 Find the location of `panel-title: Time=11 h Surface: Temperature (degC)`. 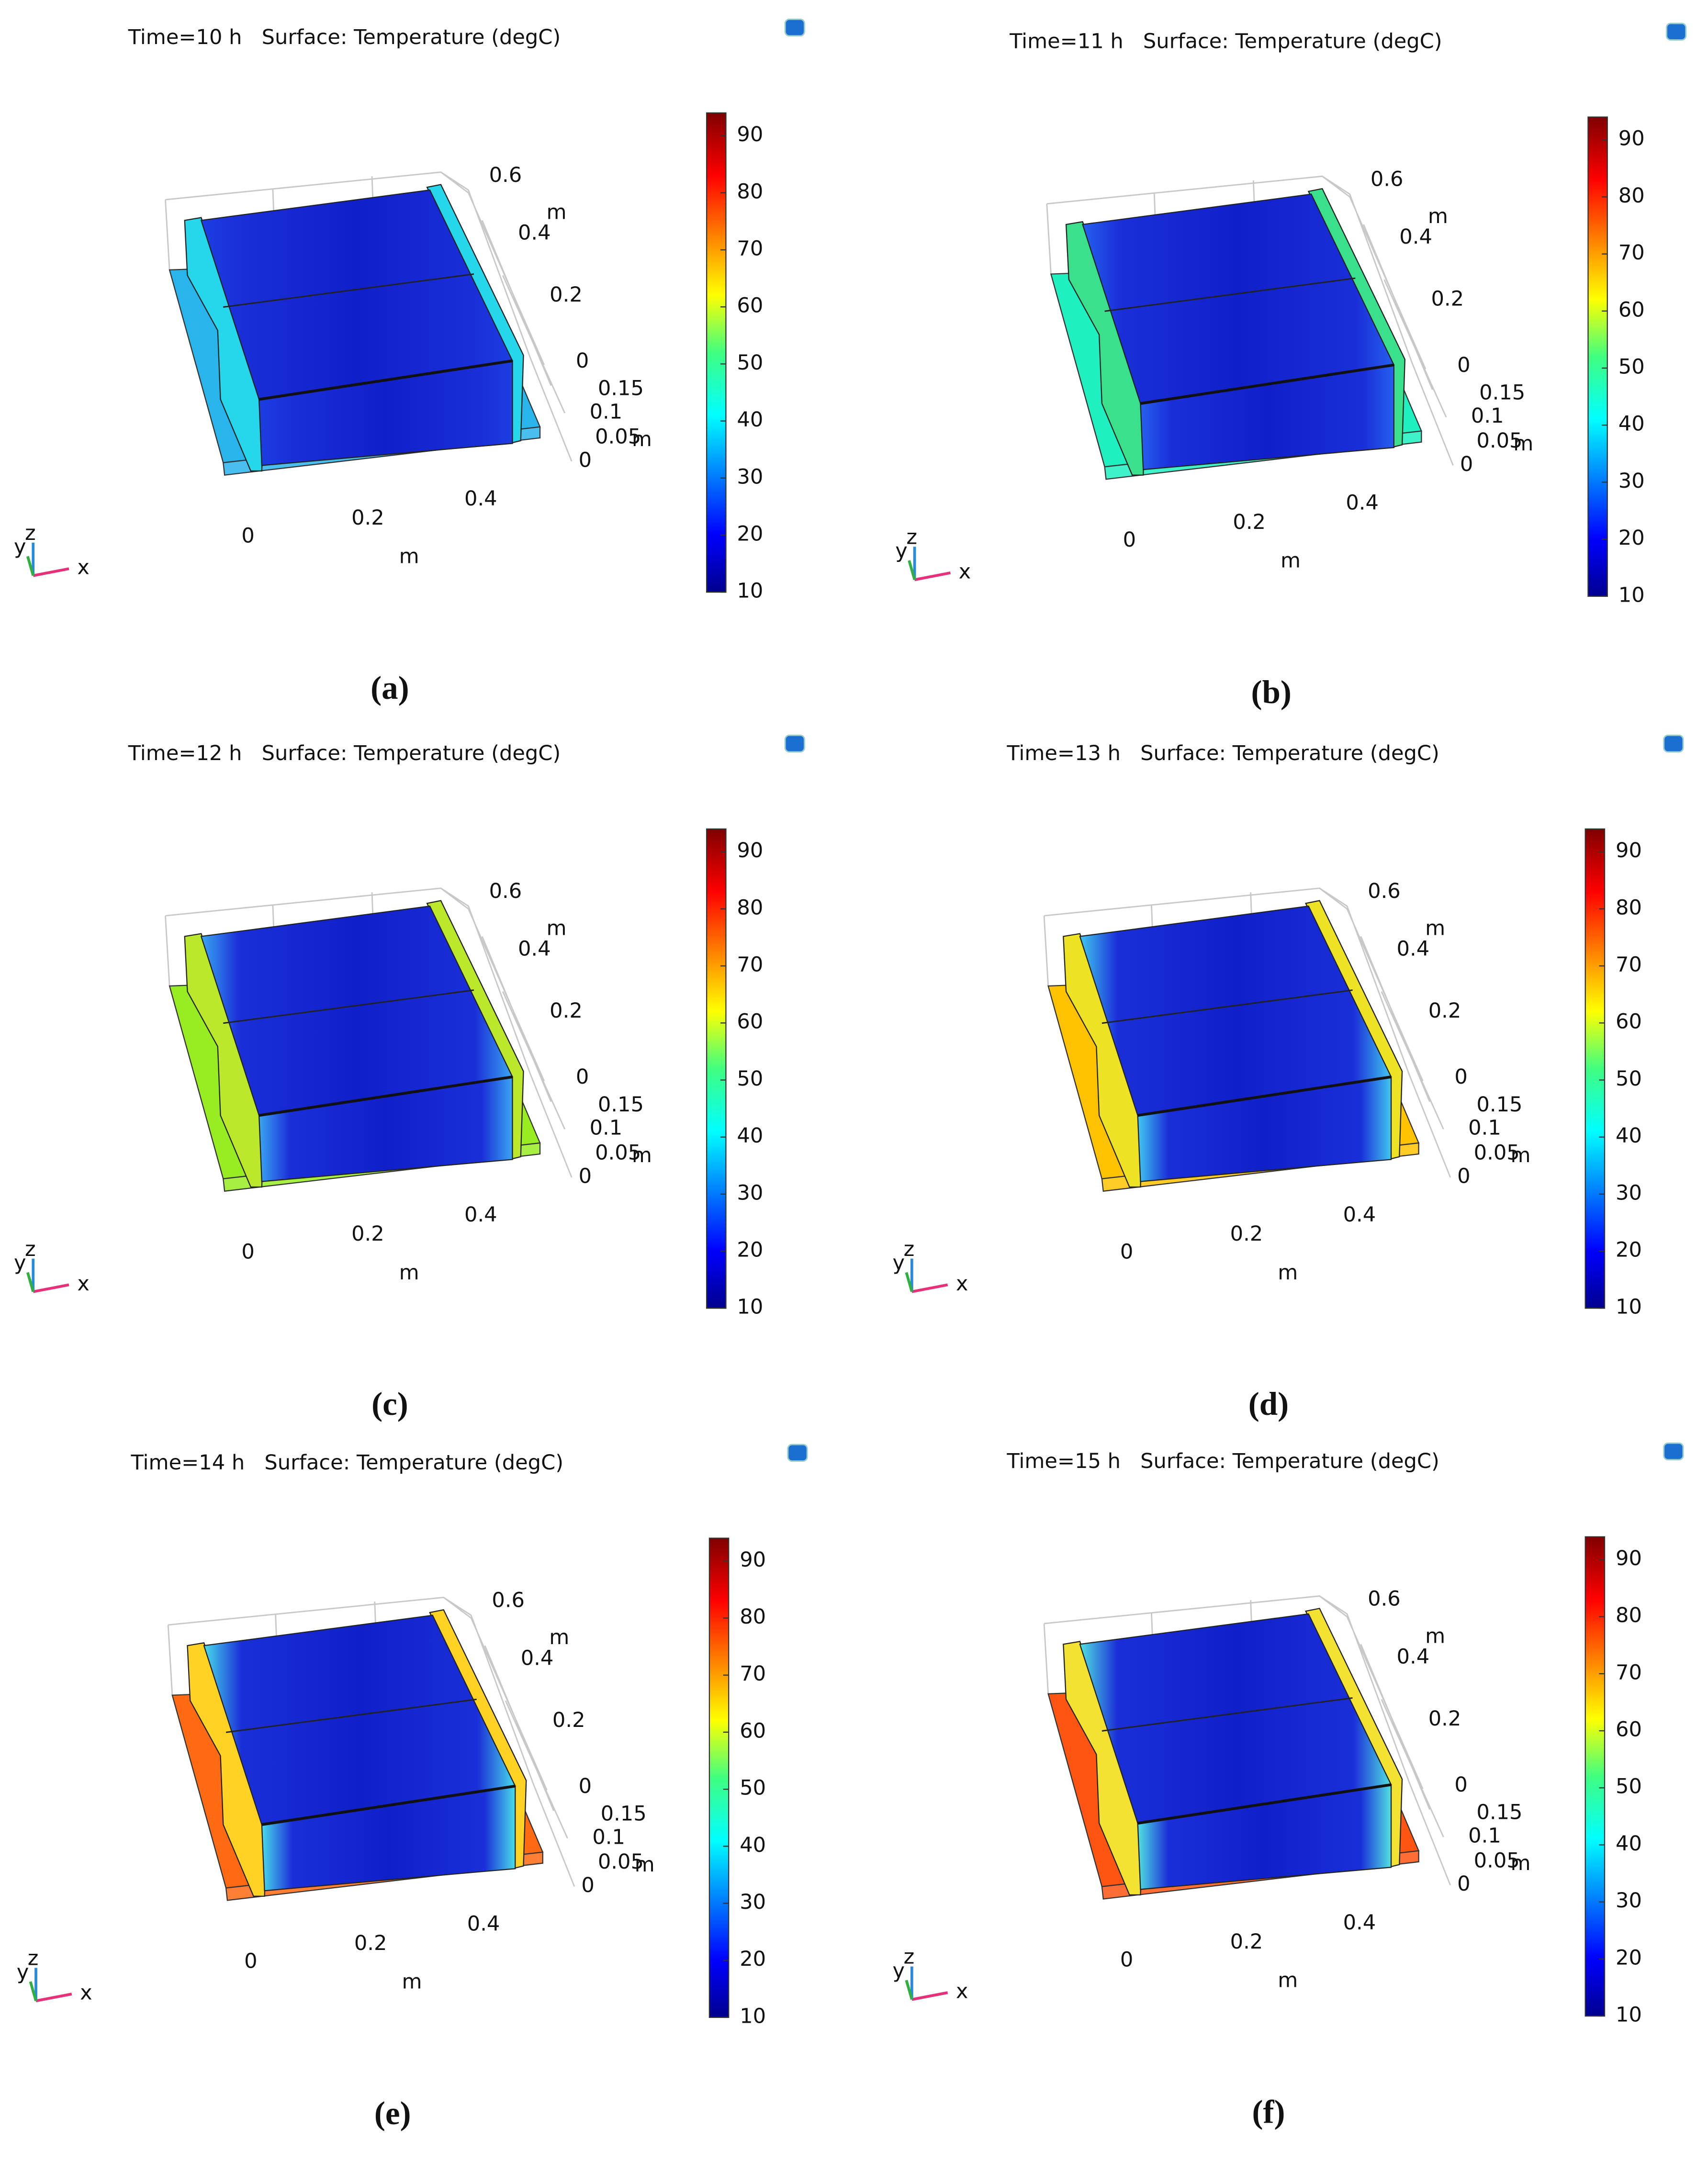

panel-title: Time=11 h Surface: Temperature (degC) is located at coordinates (1225, 42).